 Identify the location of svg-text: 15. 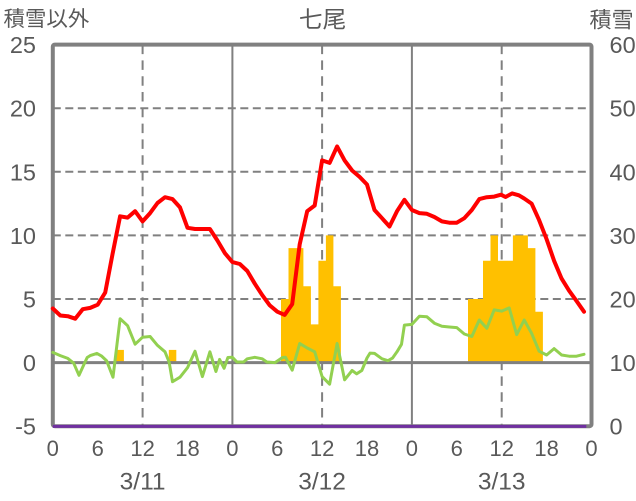
(23, 172).